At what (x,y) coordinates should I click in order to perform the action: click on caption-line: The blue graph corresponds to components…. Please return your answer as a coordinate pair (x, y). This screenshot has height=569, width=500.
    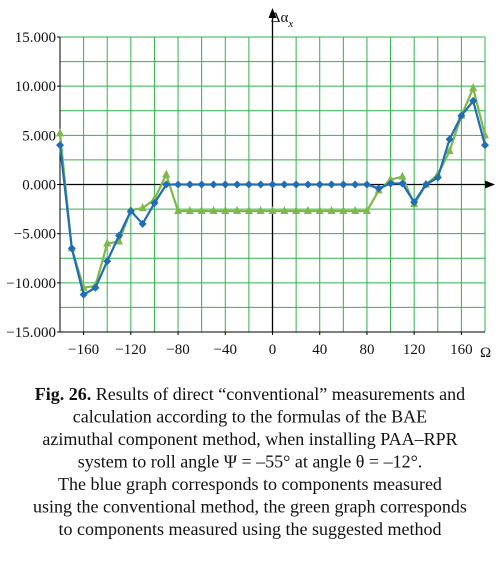
    Looking at the image, I should click on (250, 484).